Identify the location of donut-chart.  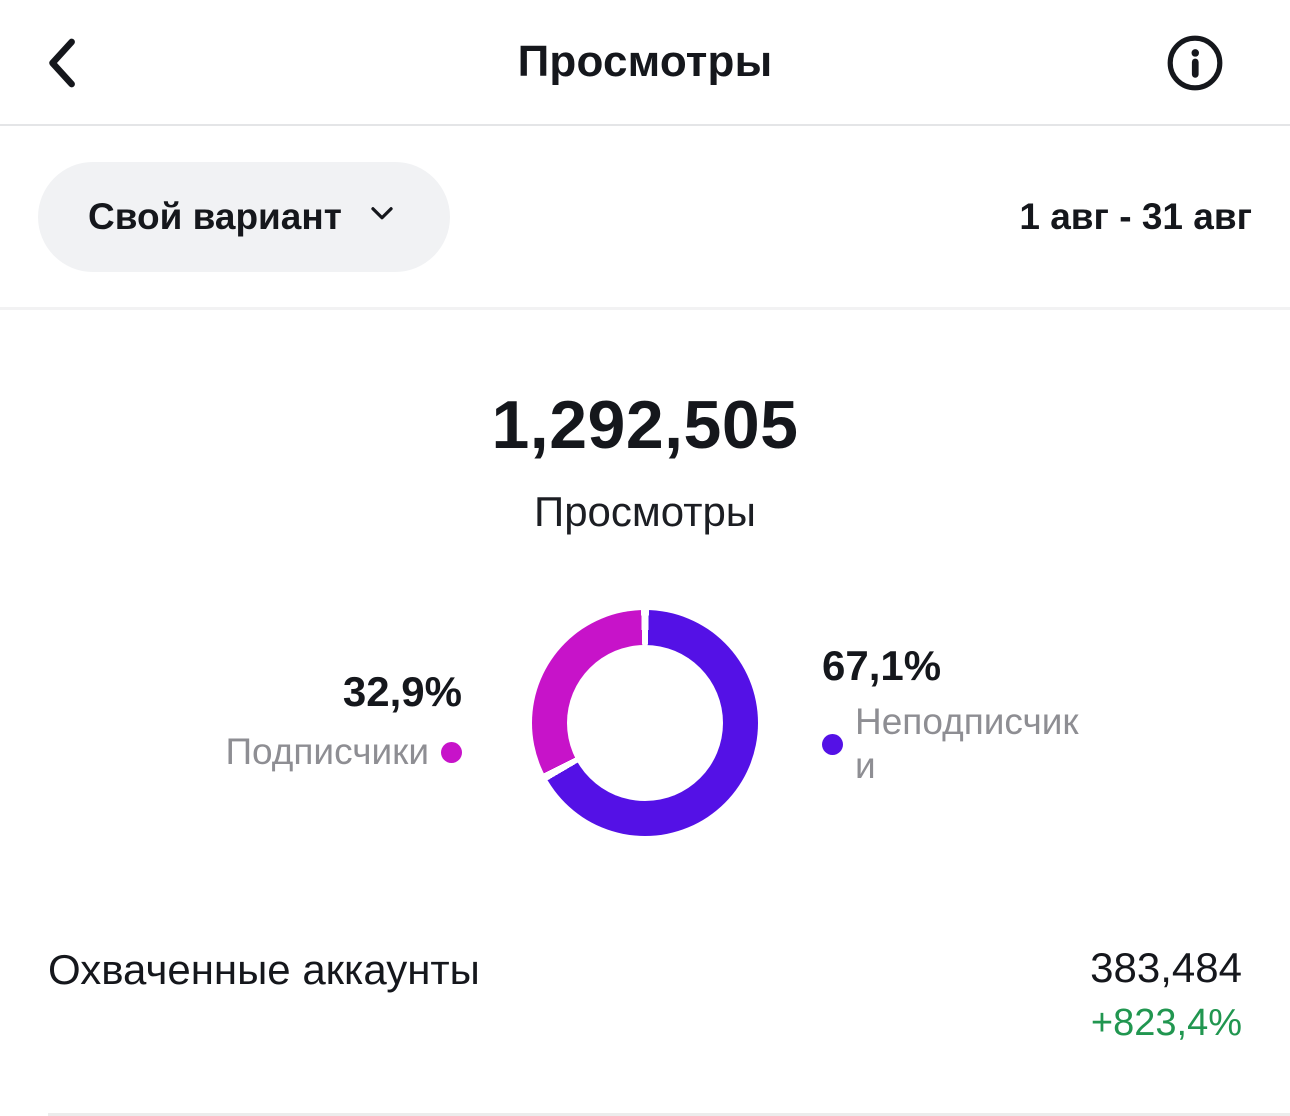
(645, 723).